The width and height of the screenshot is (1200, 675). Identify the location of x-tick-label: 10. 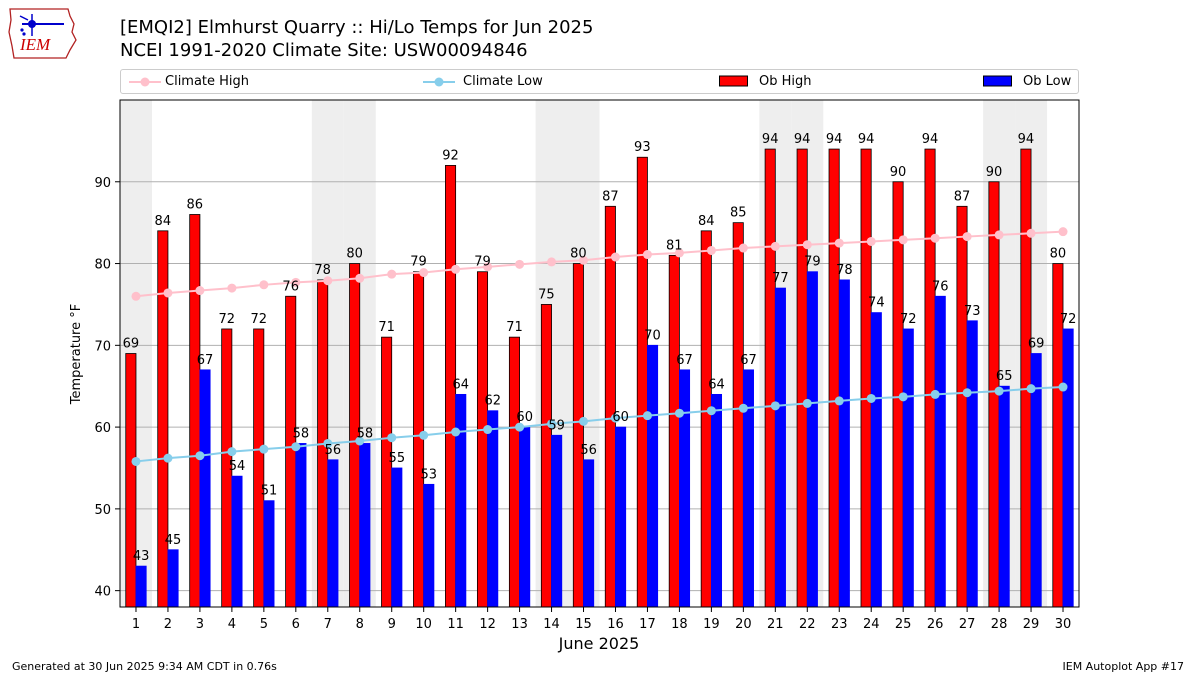
(423, 624).